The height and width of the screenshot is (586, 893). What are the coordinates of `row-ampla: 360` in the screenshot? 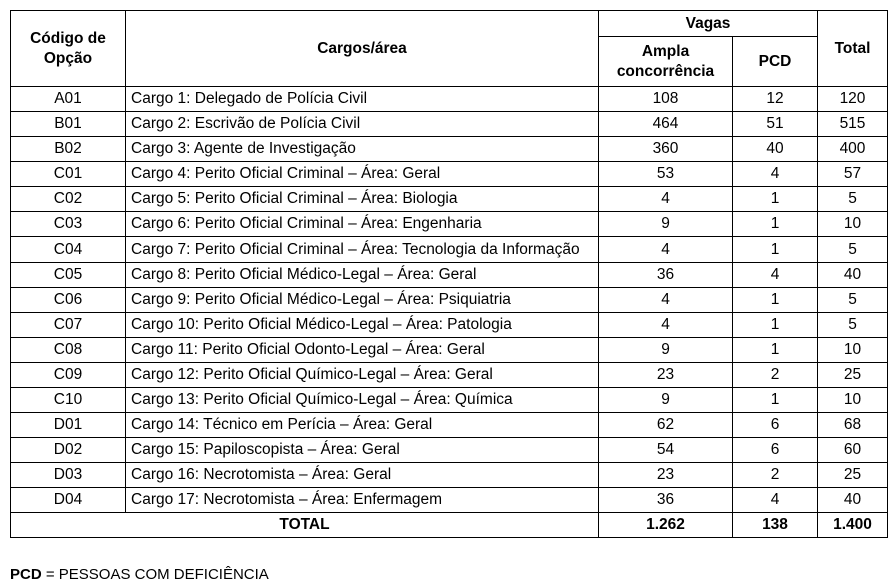 It's located at (665, 149).